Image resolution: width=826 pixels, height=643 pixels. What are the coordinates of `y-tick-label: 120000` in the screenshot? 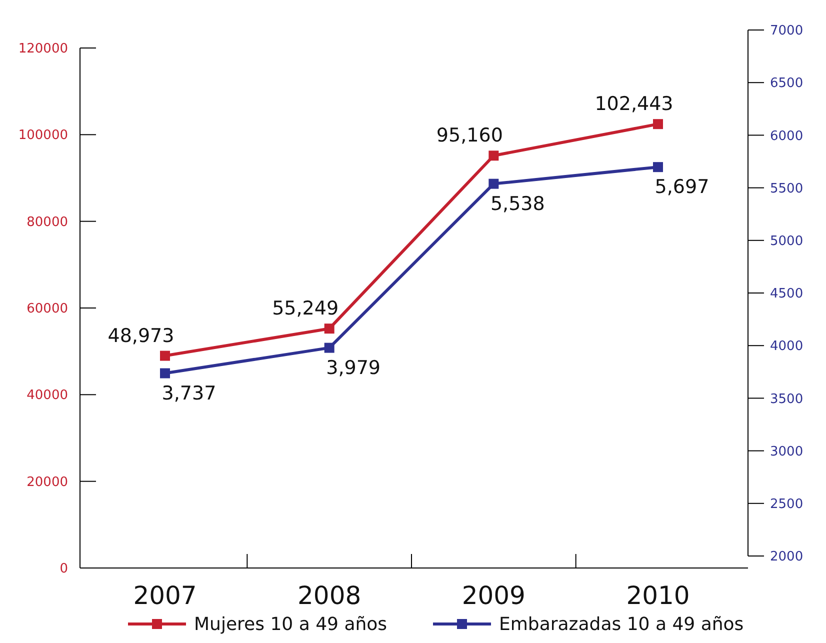 It's located at (43, 49).